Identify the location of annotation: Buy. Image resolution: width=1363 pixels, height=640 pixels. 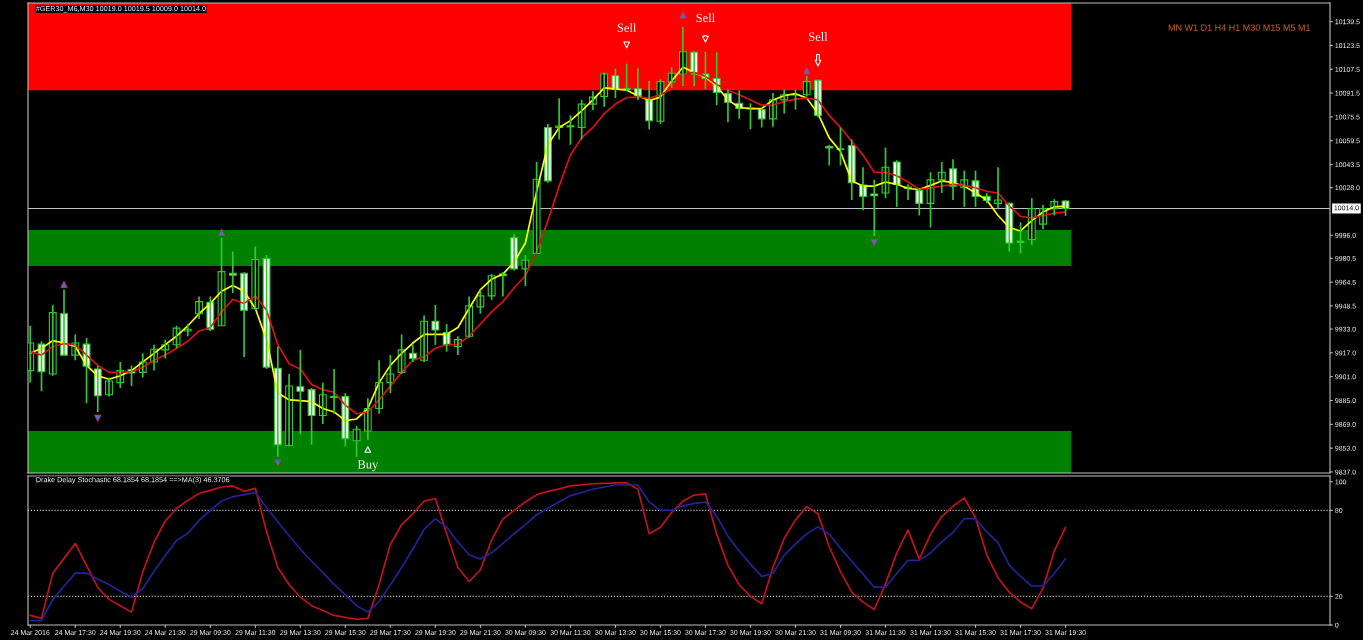
(368, 466).